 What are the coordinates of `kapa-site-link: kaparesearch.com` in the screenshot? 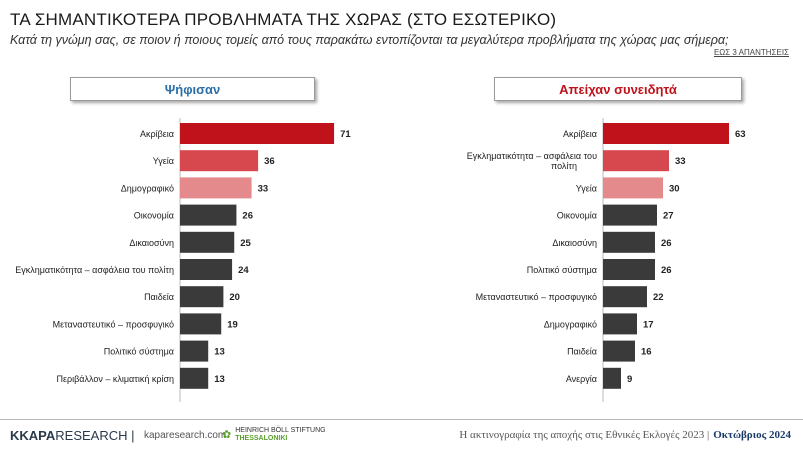 It's located at (185, 435).